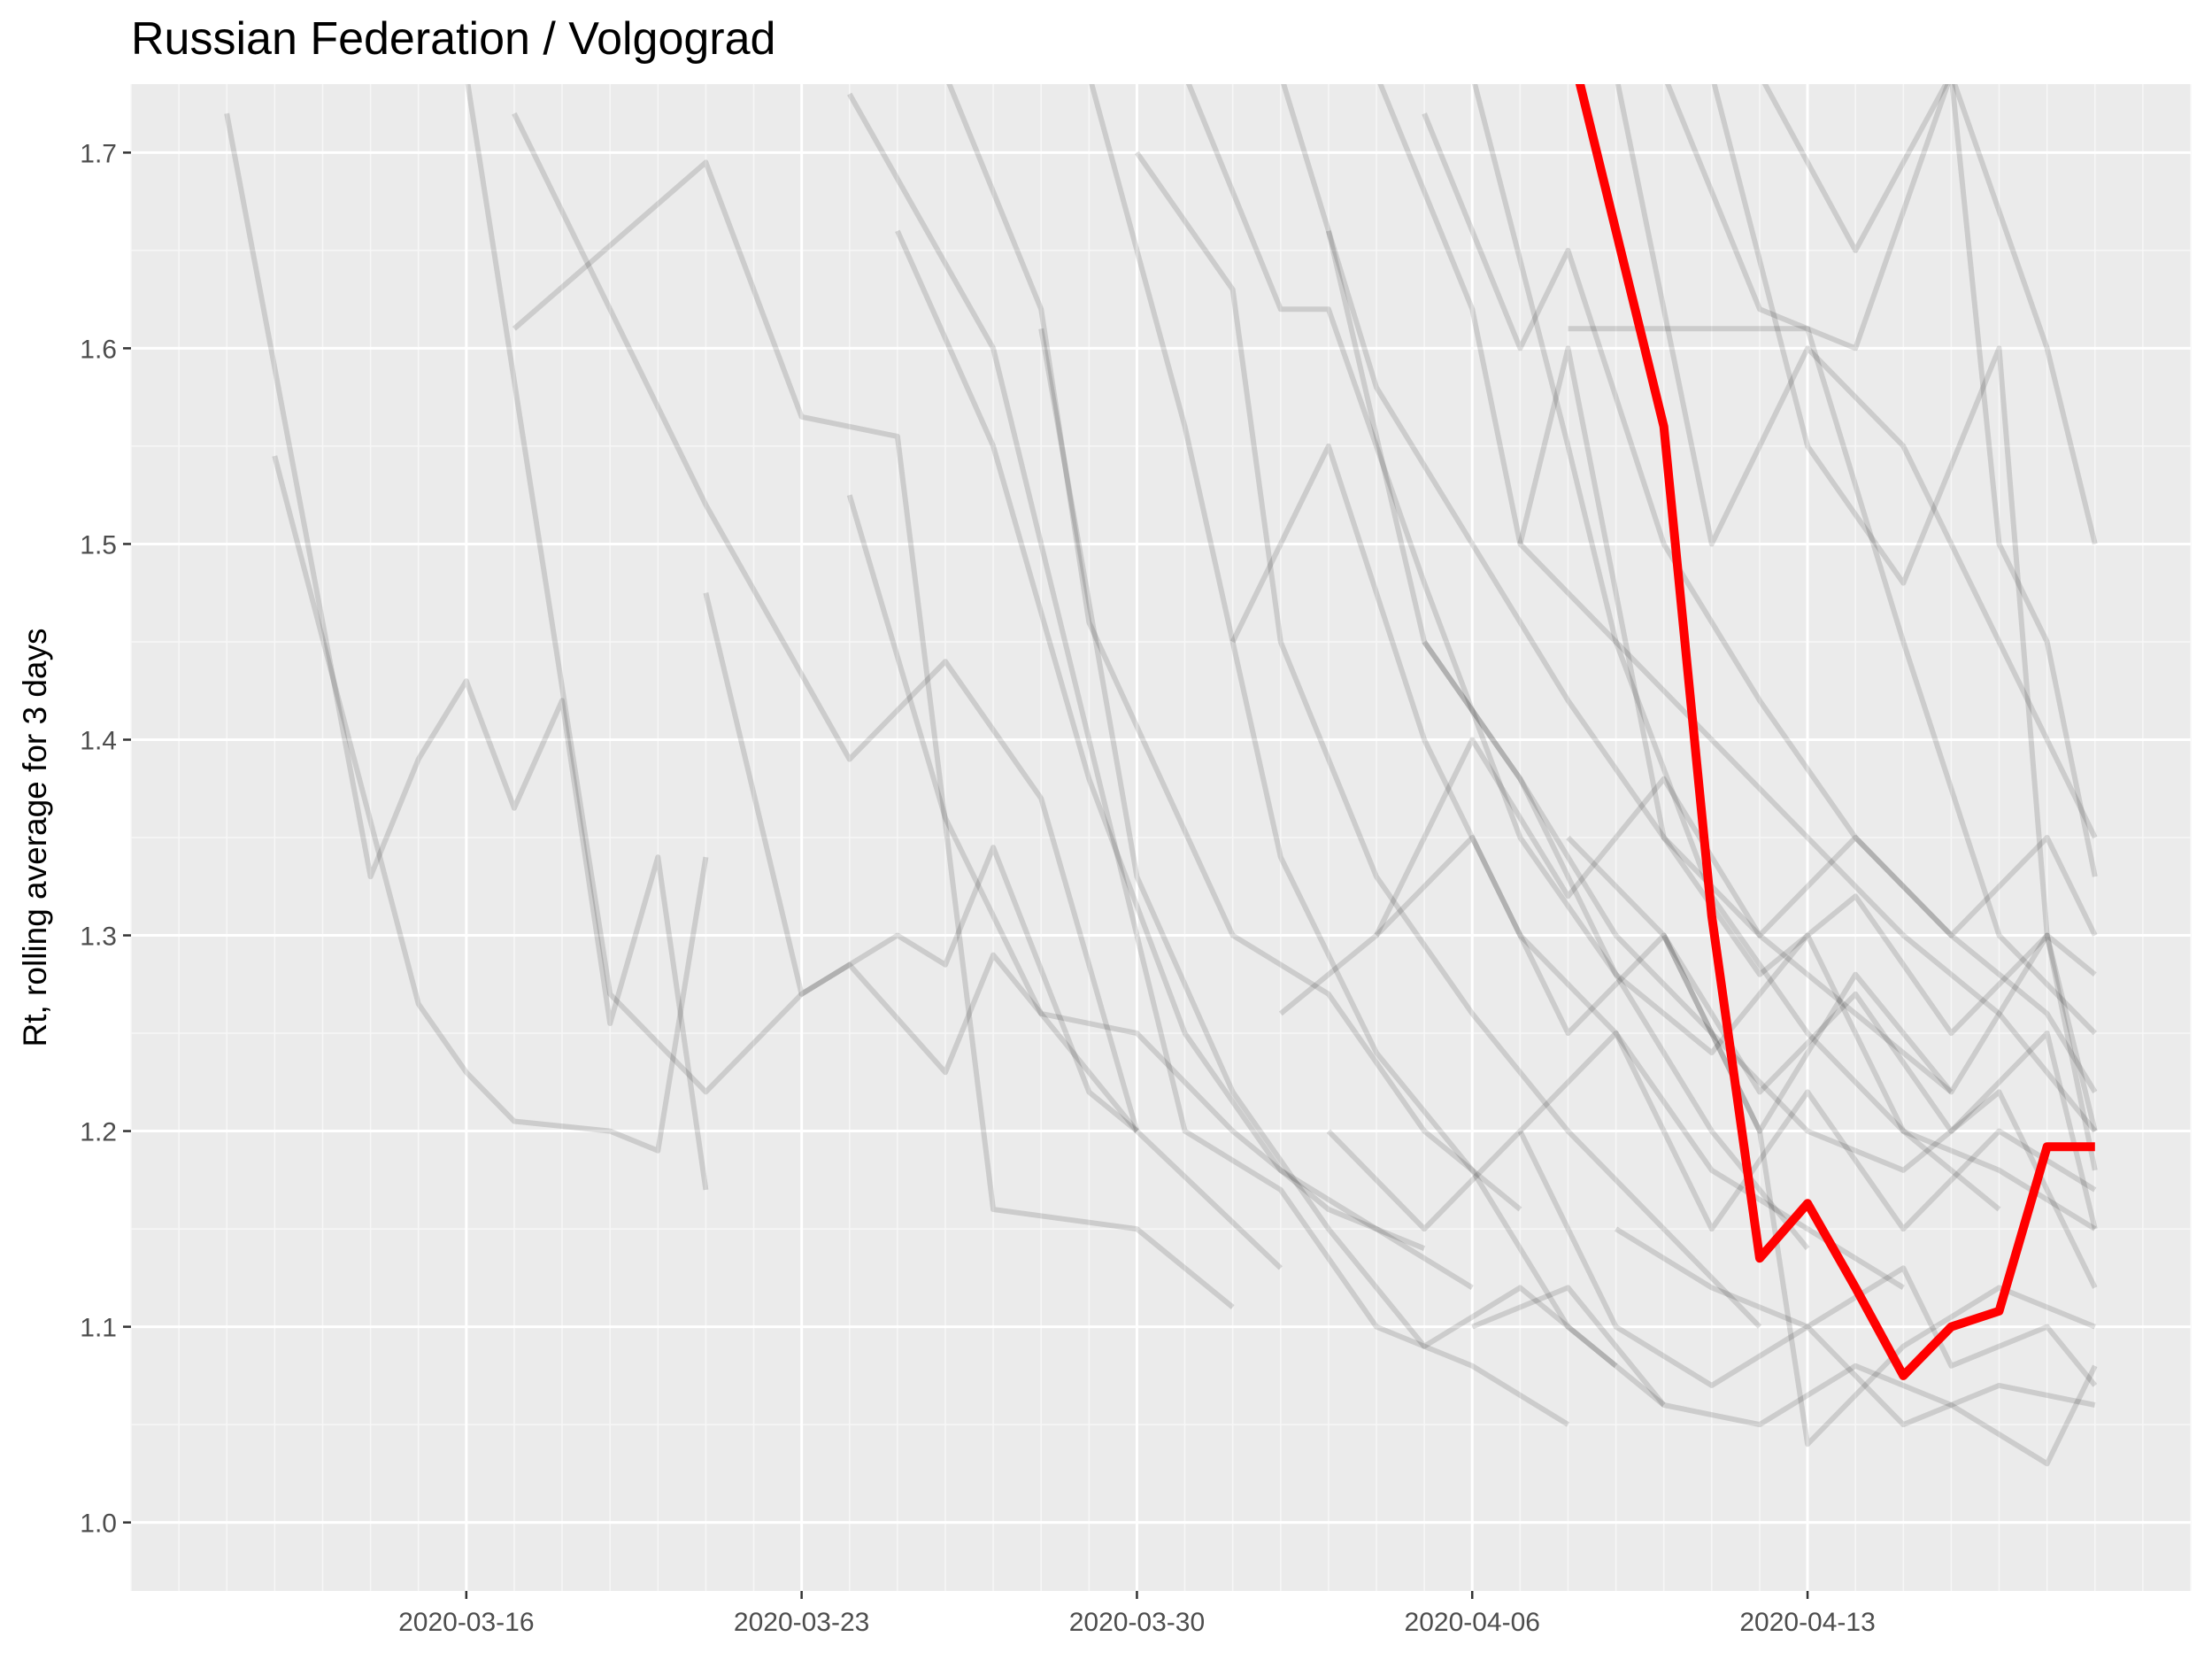  I want to click on x-tick-label: 2020-03-30, so click(1137, 1622).